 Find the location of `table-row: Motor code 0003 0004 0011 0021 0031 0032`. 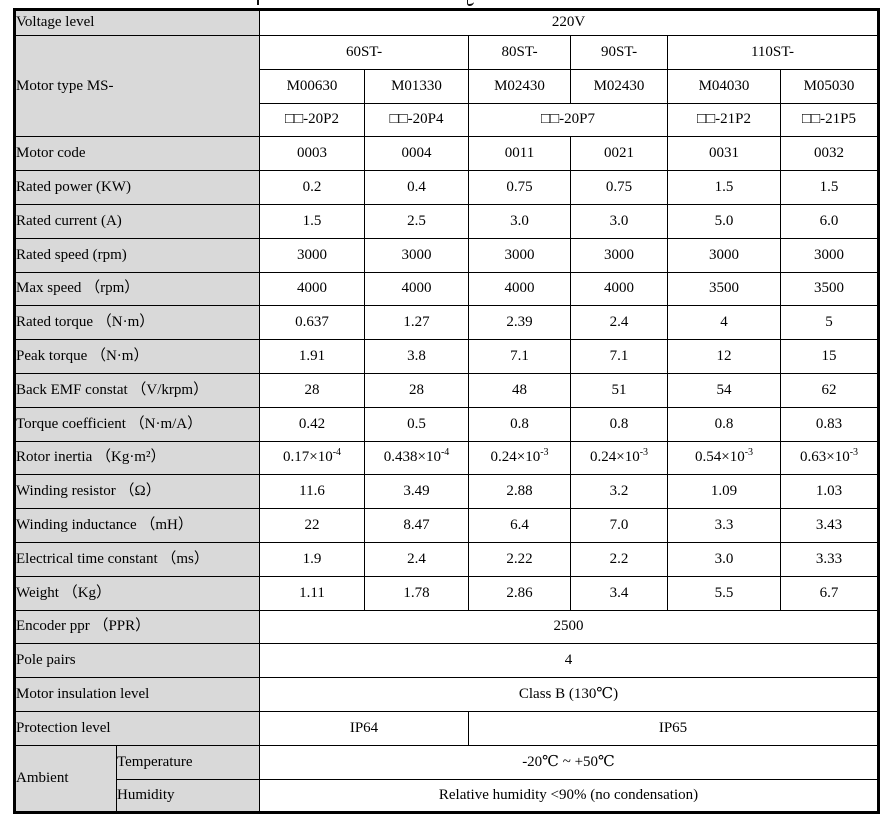

table-row: Motor code 0003 0004 0011 0021 0031 0032 is located at coordinates (446, 154).